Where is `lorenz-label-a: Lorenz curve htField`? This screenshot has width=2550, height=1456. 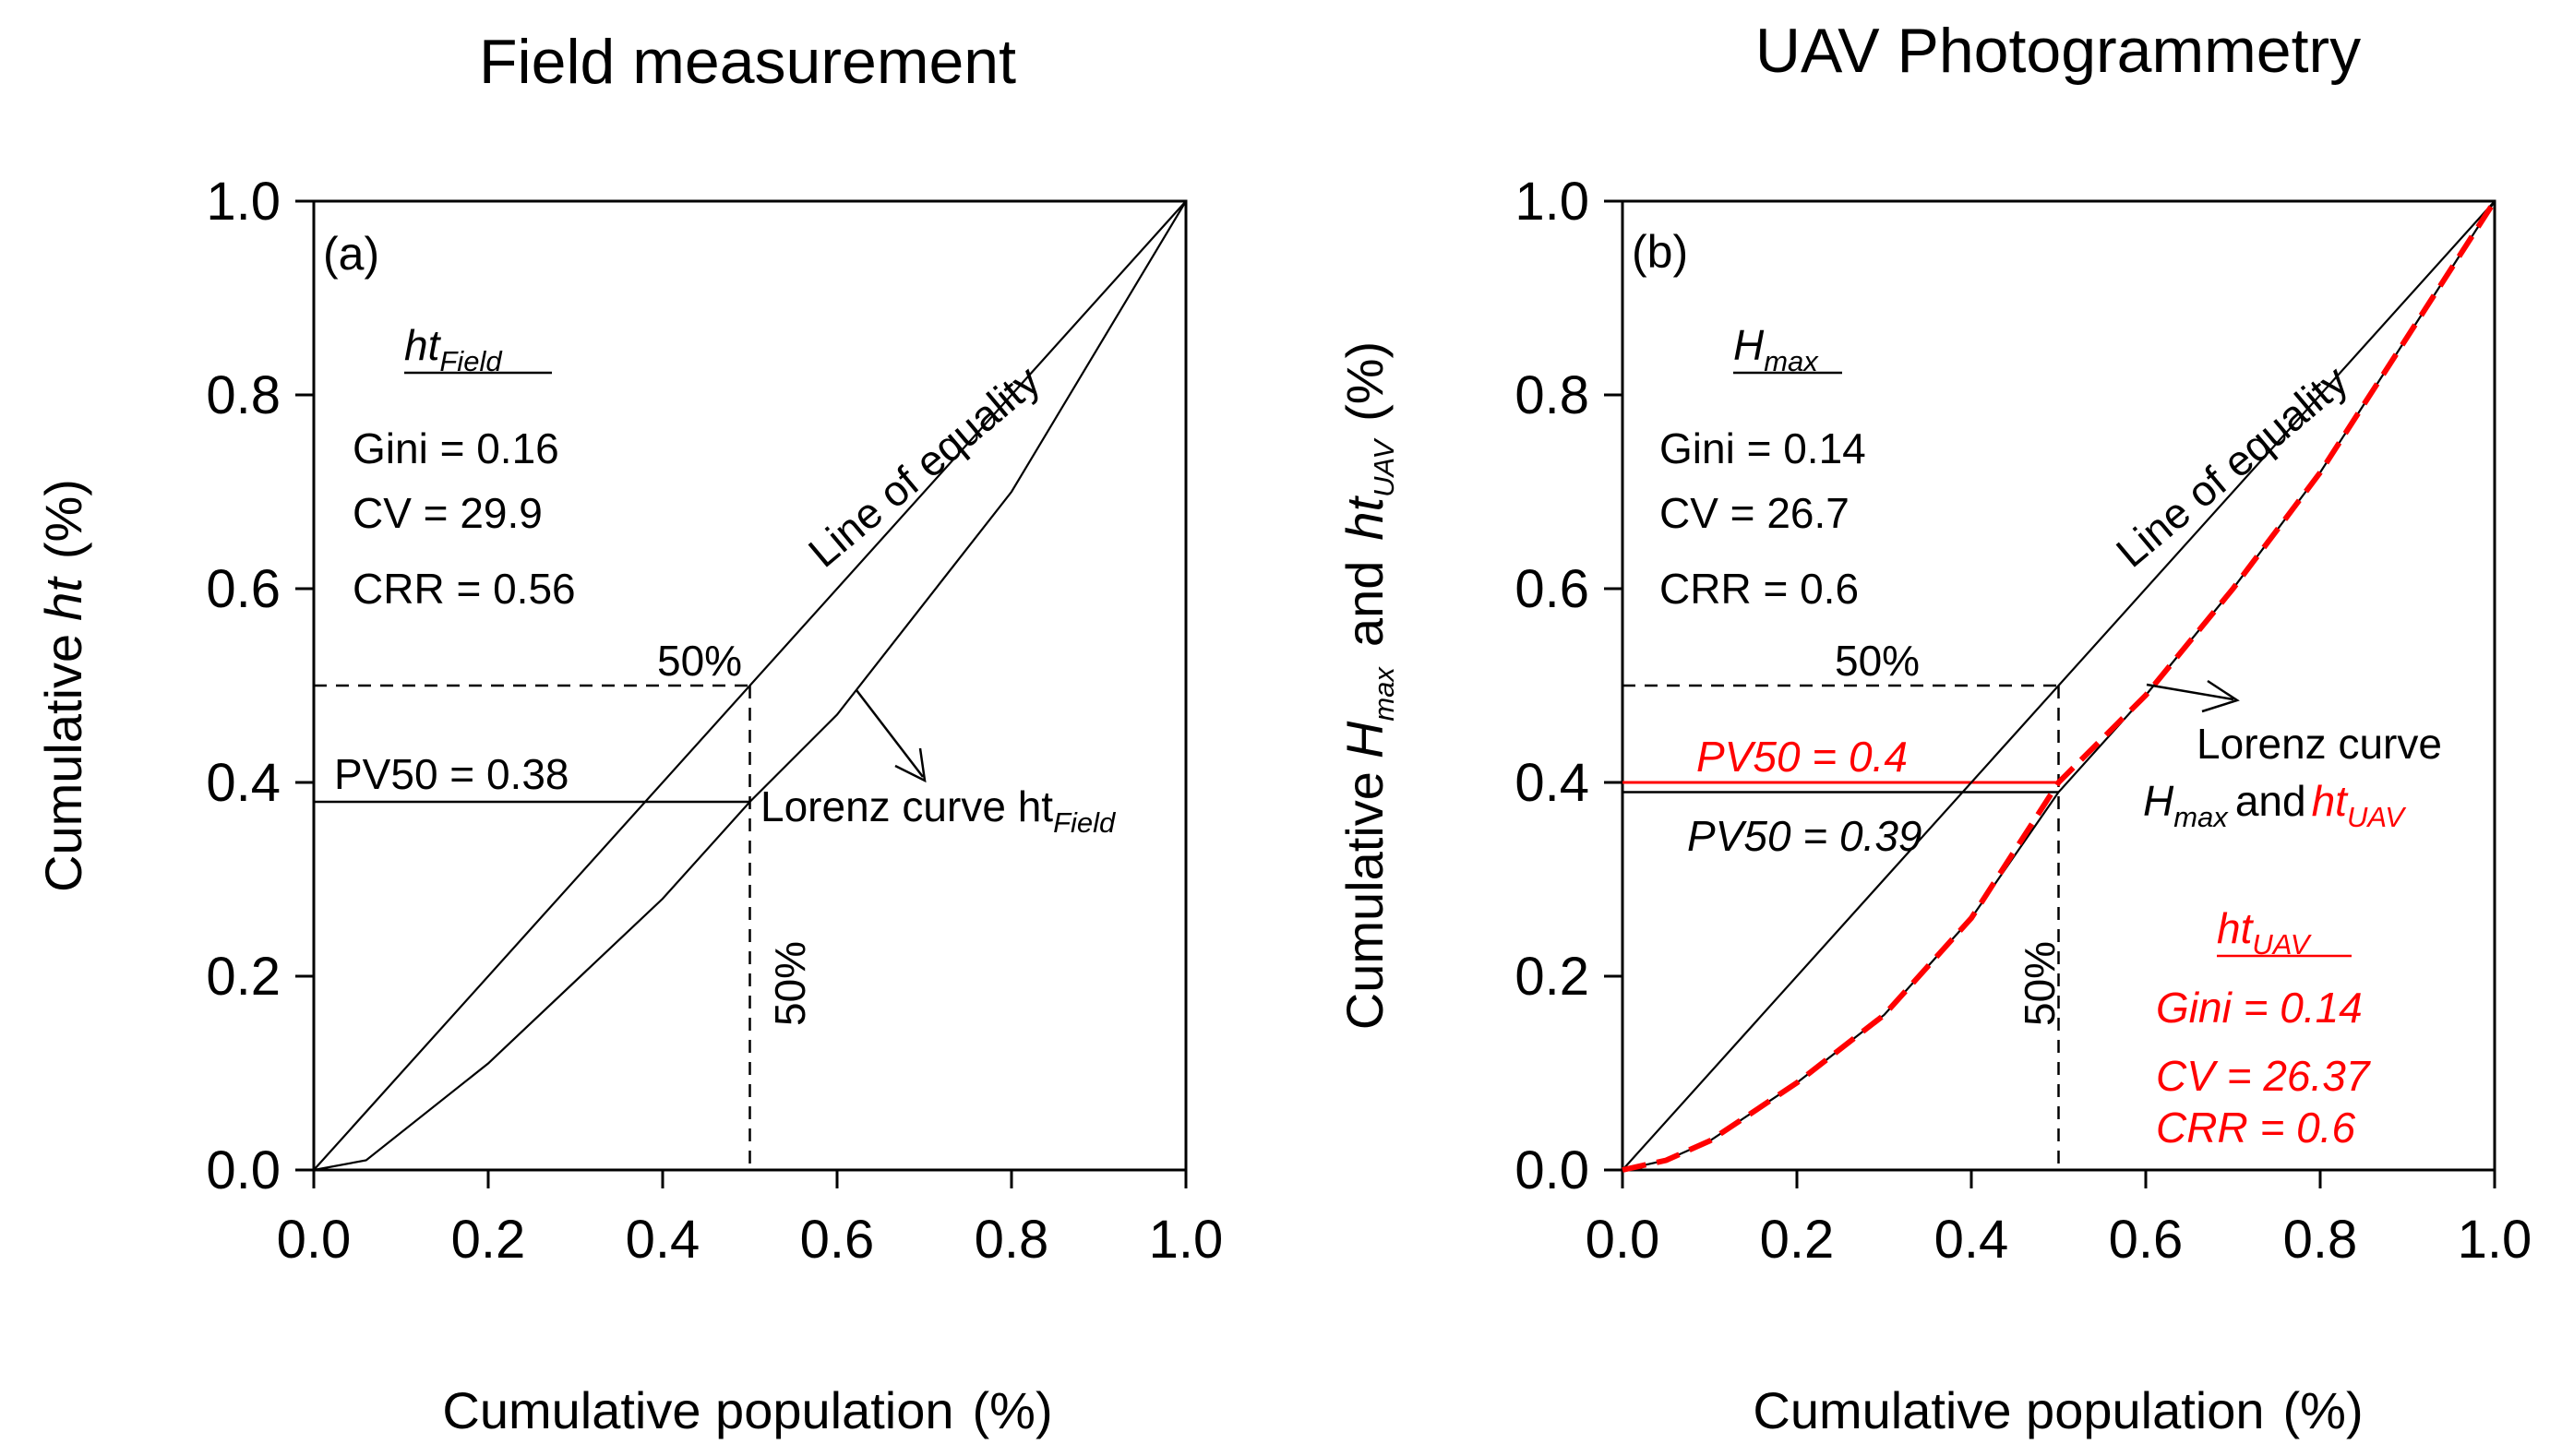 lorenz-label-a: Lorenz curve htField is located at coordinates (938, 810).